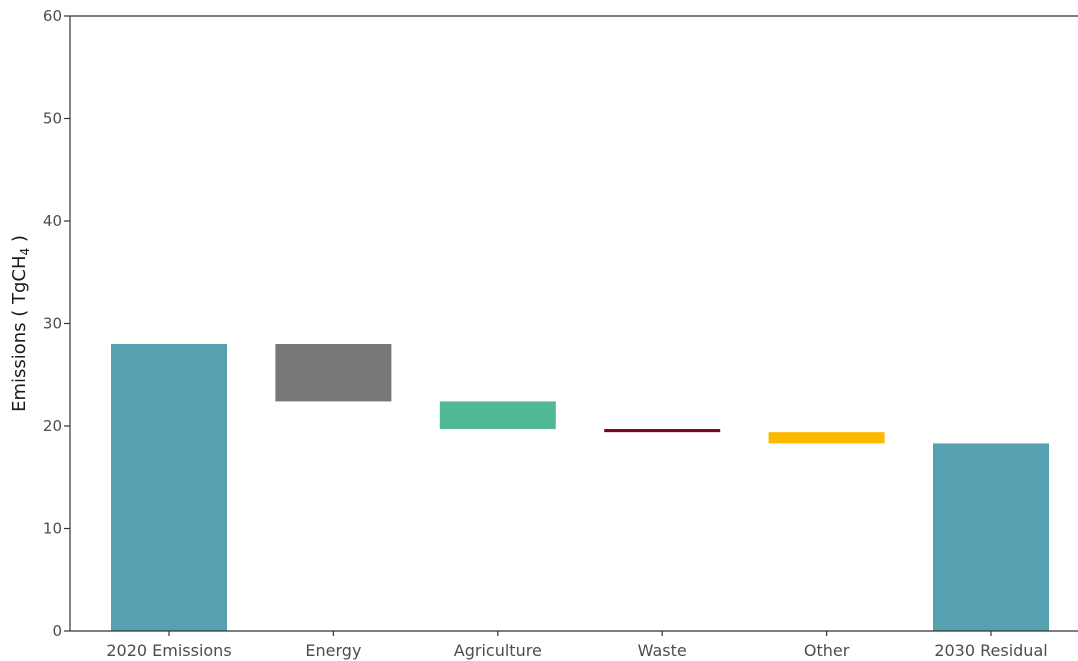 Image resolution: width=1078 pixels, height=661 pixels. I want to click on y-tick-label: 0, so click(57, 631).